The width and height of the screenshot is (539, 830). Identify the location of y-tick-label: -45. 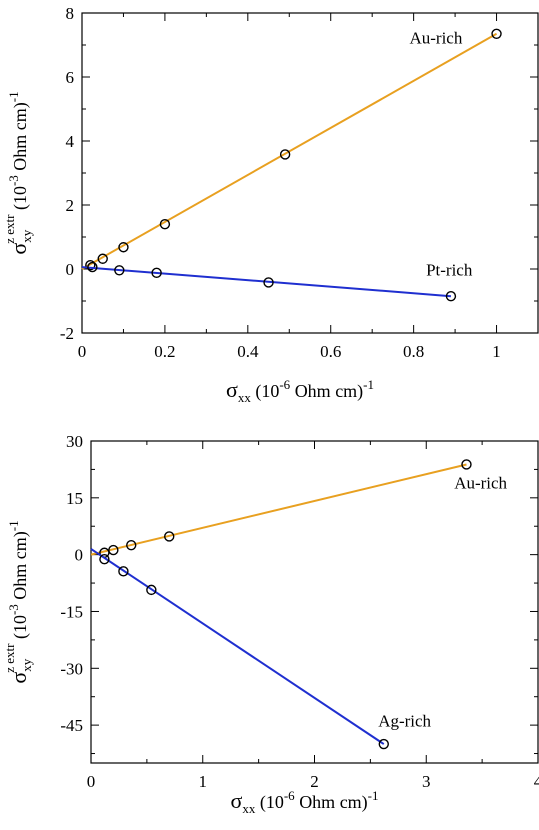
(71, 725).